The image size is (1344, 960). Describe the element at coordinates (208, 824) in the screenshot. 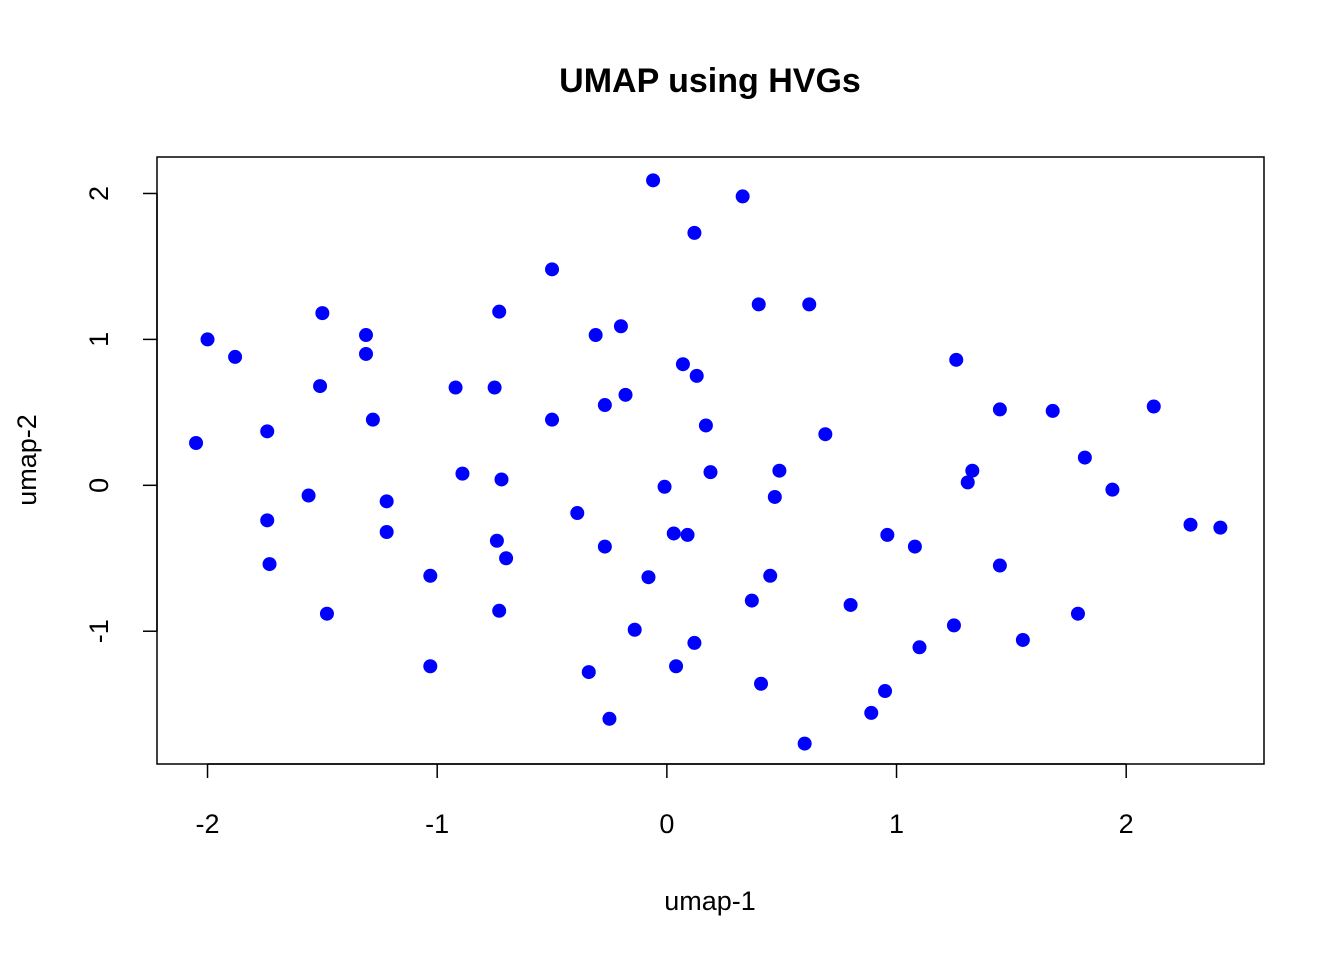

I see `x-tick-label: -2` at that location.